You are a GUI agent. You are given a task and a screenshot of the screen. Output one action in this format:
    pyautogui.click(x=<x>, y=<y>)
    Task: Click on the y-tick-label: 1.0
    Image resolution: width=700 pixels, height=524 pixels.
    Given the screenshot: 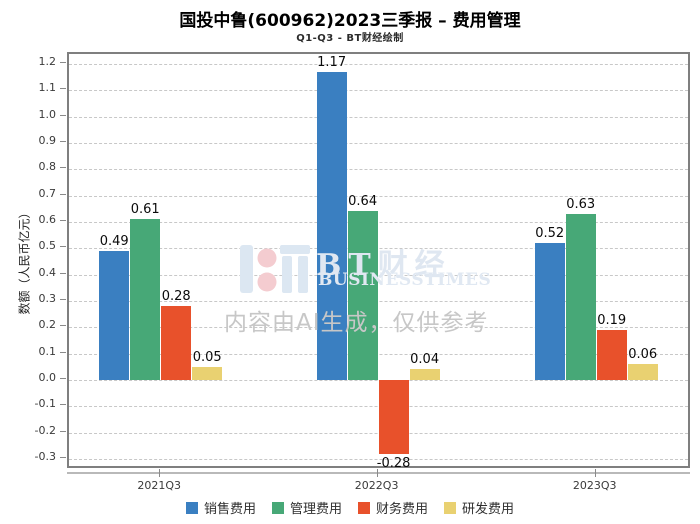 What is the action you would take?
    pyautogui.click(x=47, y=114)
    